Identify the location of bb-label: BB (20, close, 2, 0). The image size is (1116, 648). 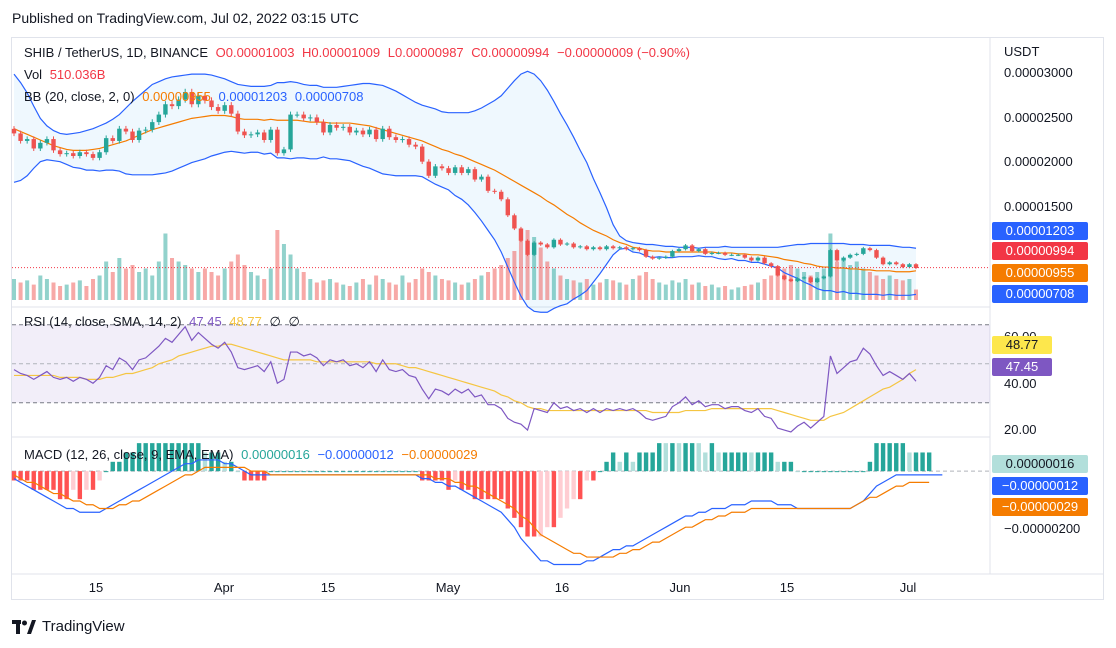
(79, 96).